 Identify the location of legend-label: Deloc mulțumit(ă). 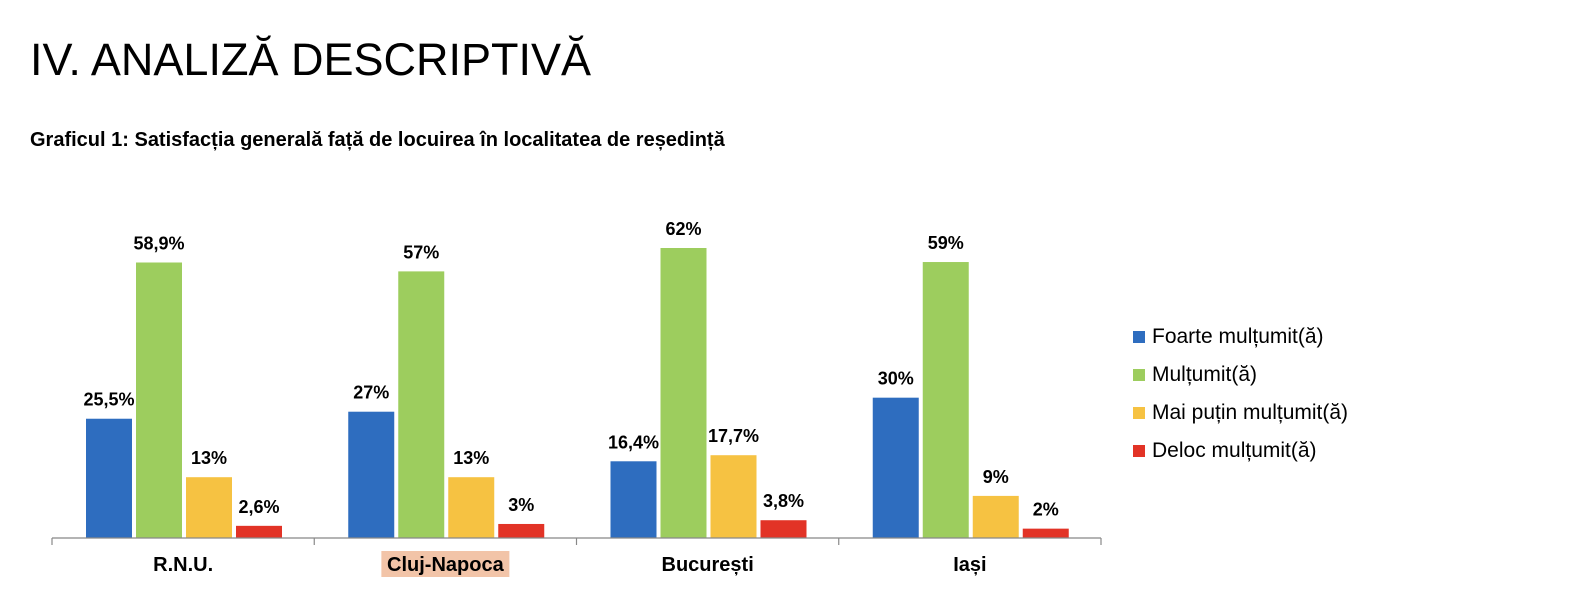
(1234, 450).